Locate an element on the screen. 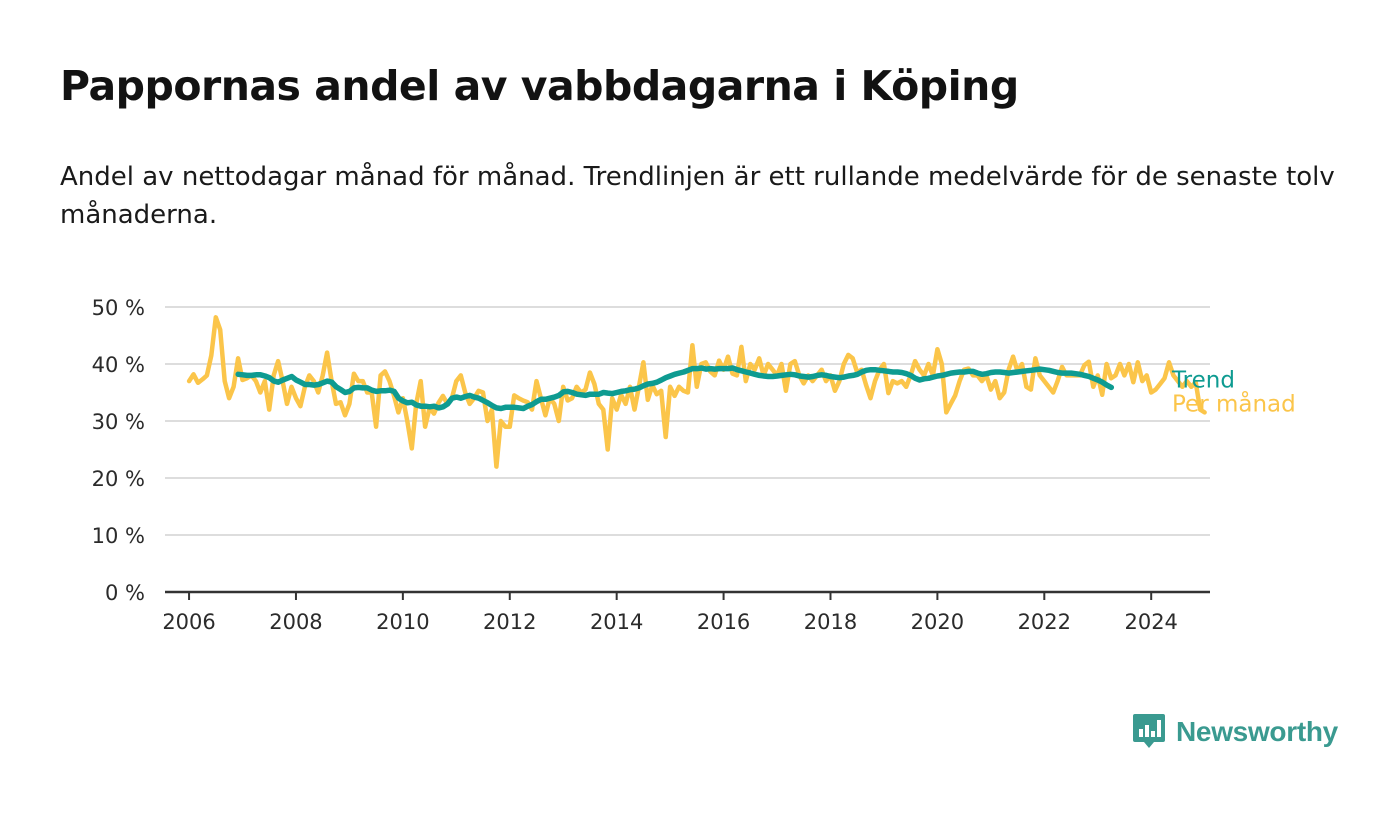 The image size is (1400, 813). y-tick-label: 50 % is located at coordinates (118, 308).